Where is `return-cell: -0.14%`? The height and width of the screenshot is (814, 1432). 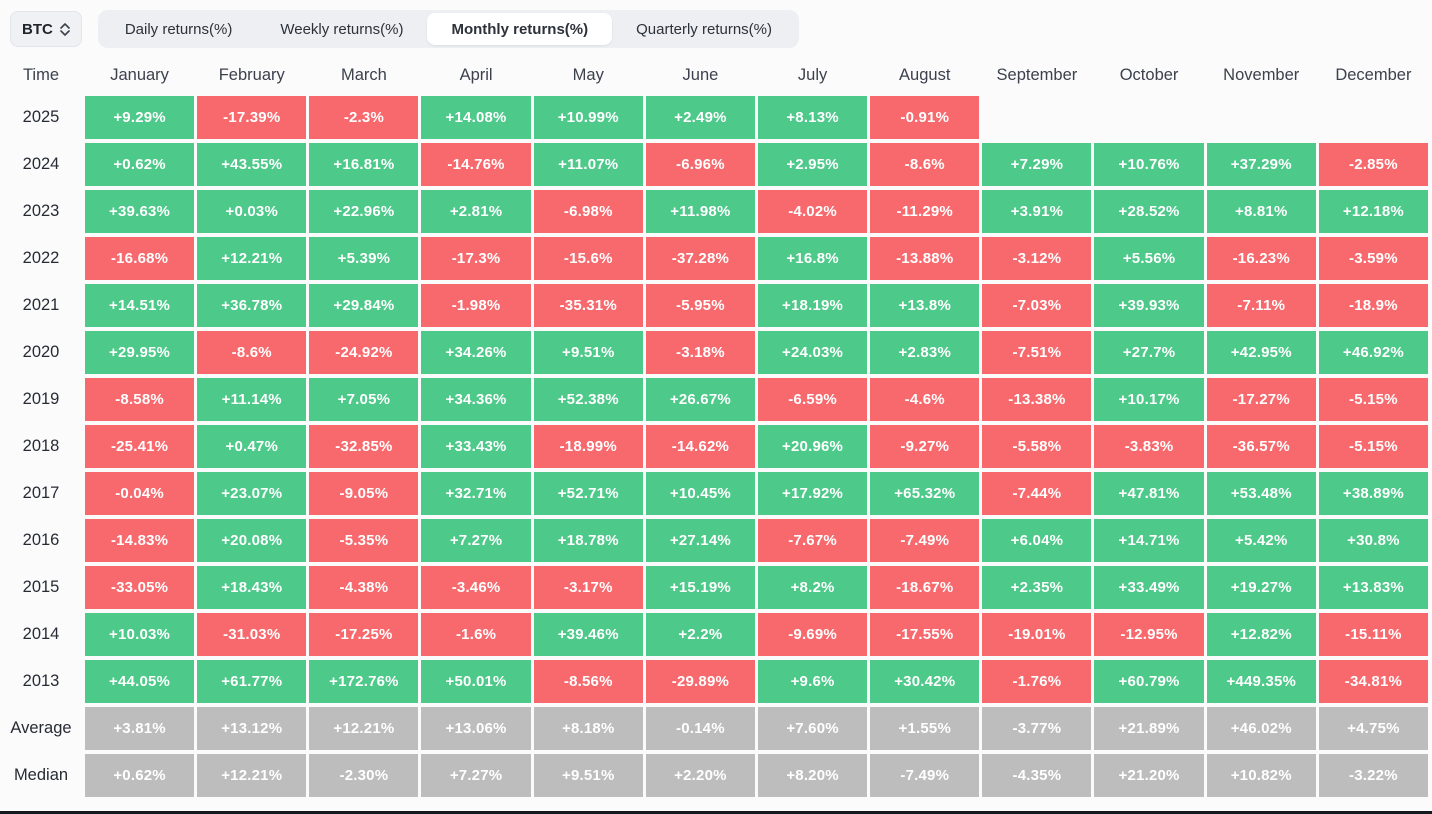
return-cell: -0.14% is located at coordinates (700, 728).